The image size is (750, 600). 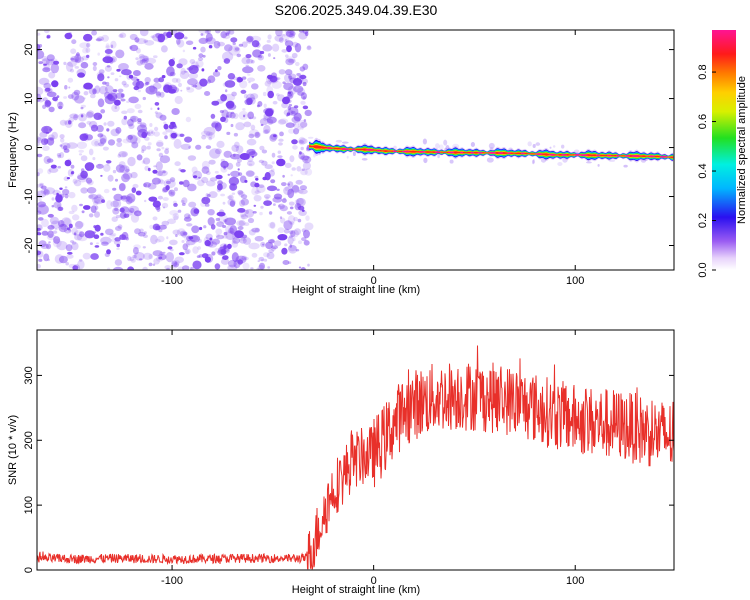 I want to click on colorbar-tick-label: 0.2, so click(x=703, y=220).